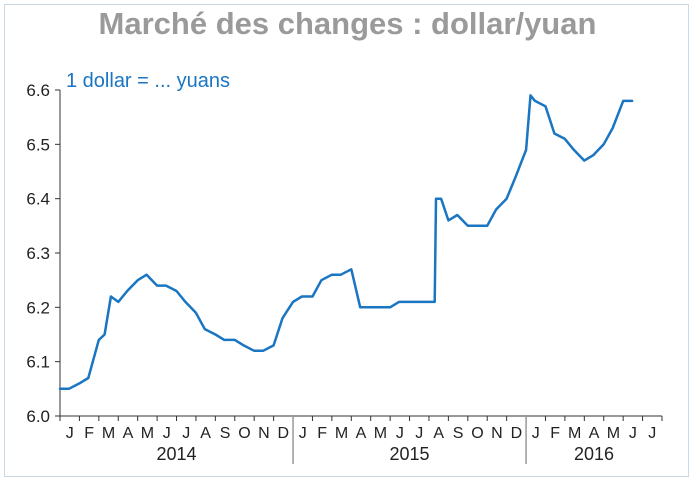  Describe the element at coordinates (38, 144) in the screenshot. I see `y-tick-label: 6.5` at that location.